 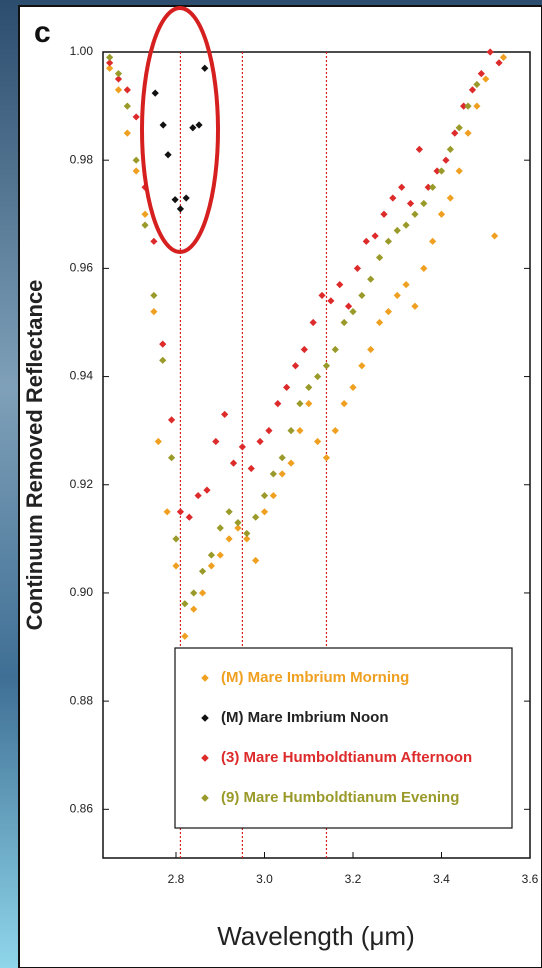 I want to click on legend-label: (M) Mare Imbrium Morning, so click(x=315, y=677).